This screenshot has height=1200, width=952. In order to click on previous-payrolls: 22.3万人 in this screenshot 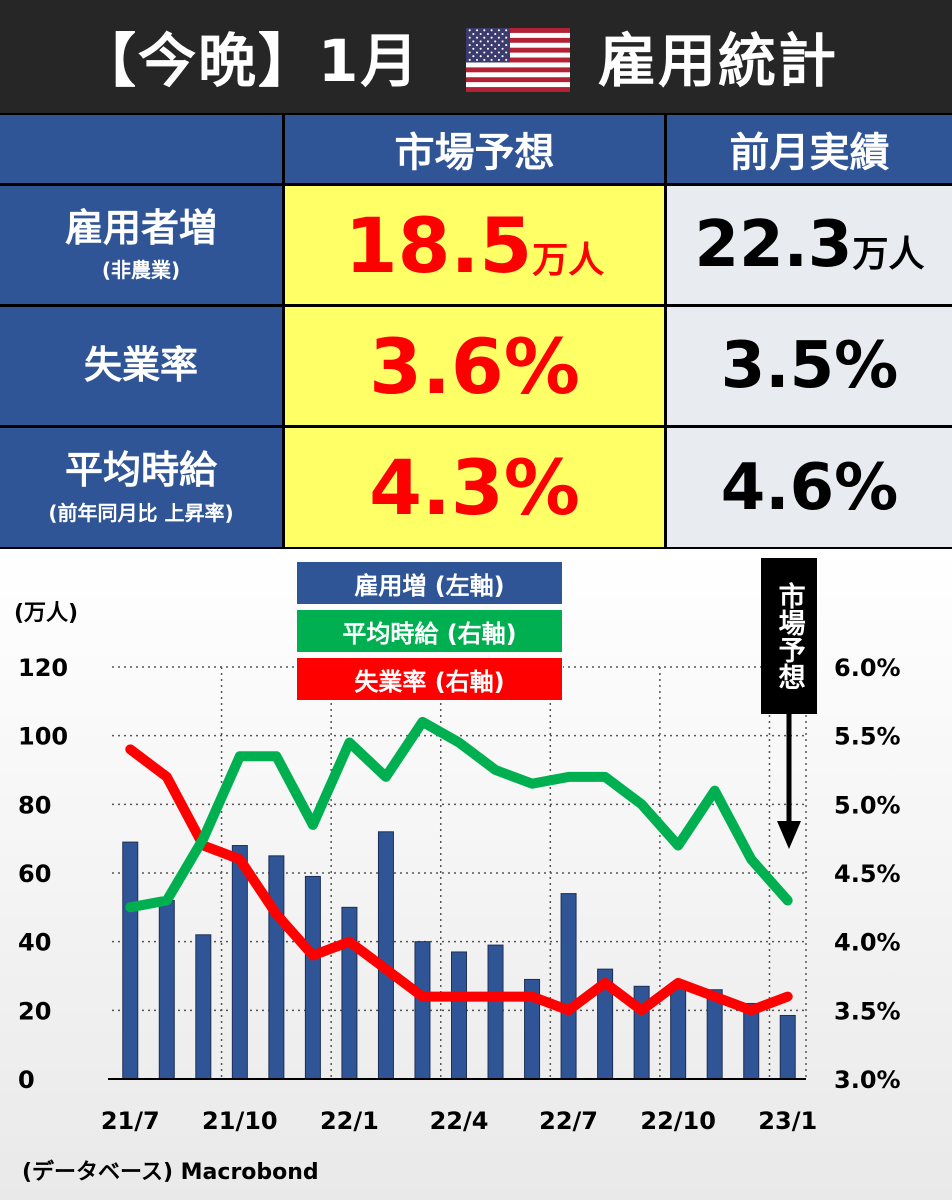, I will do `click(809, 245)`.